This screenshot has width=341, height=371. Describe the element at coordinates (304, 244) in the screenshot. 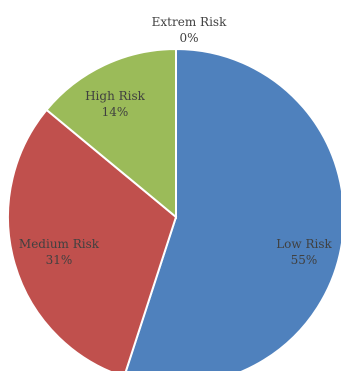

I see `slice-label-low-risk: Low Risk` at that location.